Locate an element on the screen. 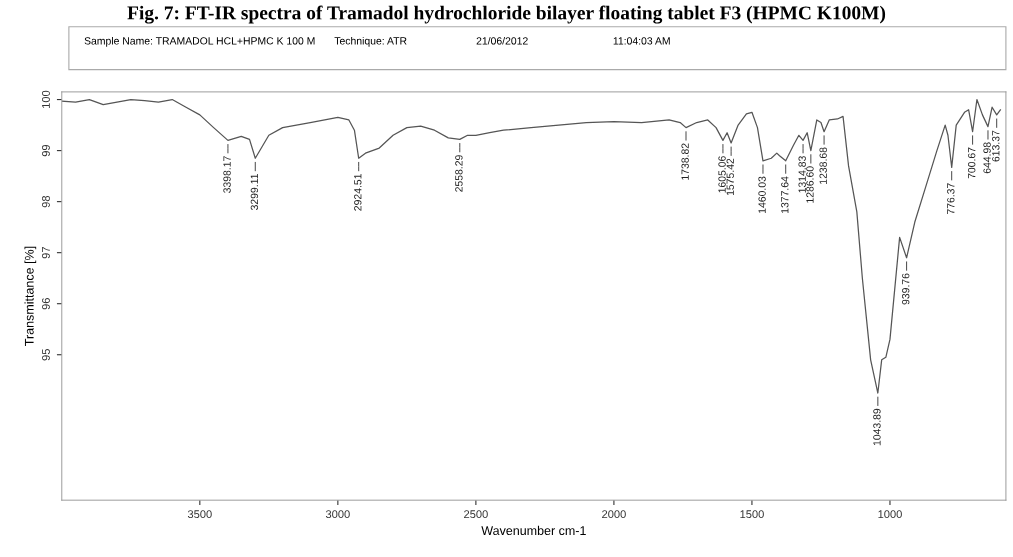 The width and height of the screenshot is (1013, 557). annotation: 1286.60 is located at coordinates (810, 184).